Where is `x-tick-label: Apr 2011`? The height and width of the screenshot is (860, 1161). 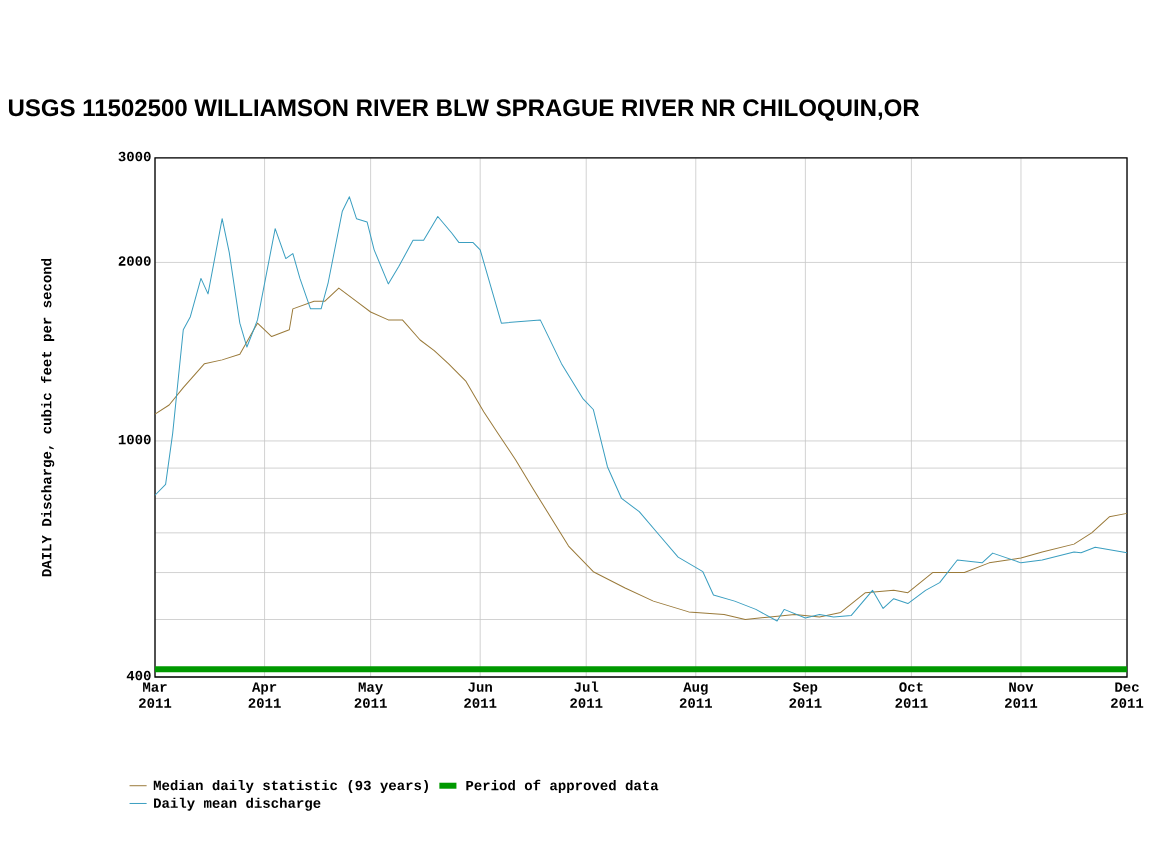 x-tick-label: Apr 2011 is located at coordinates (264, 695).